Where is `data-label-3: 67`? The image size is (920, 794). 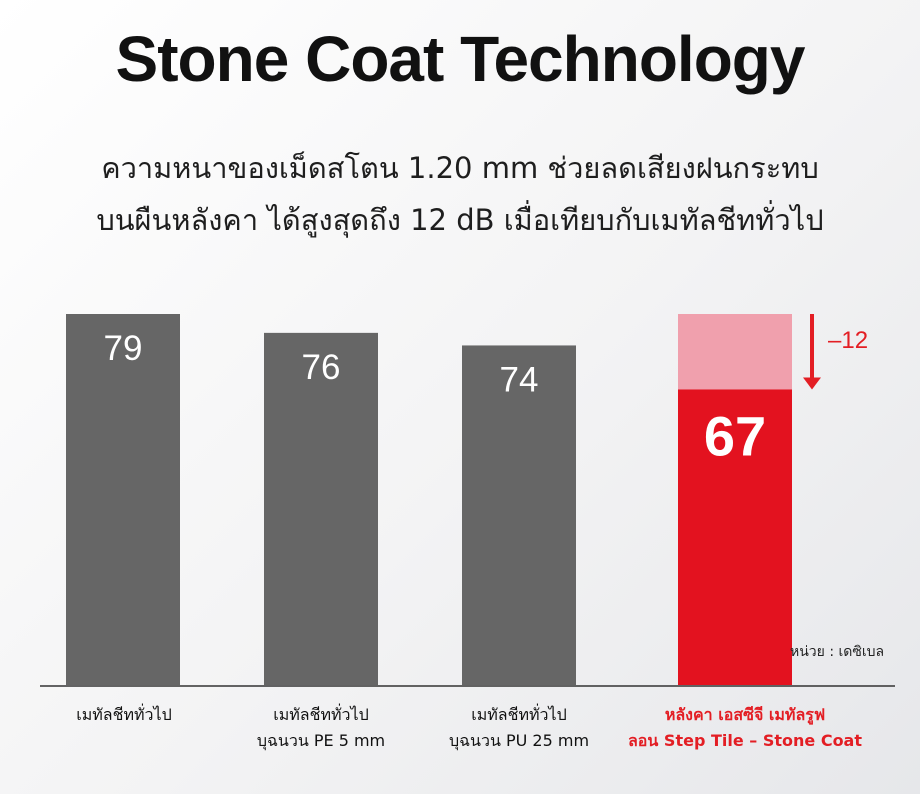
data-label-3: 67 is located at coordinates (735, 435).